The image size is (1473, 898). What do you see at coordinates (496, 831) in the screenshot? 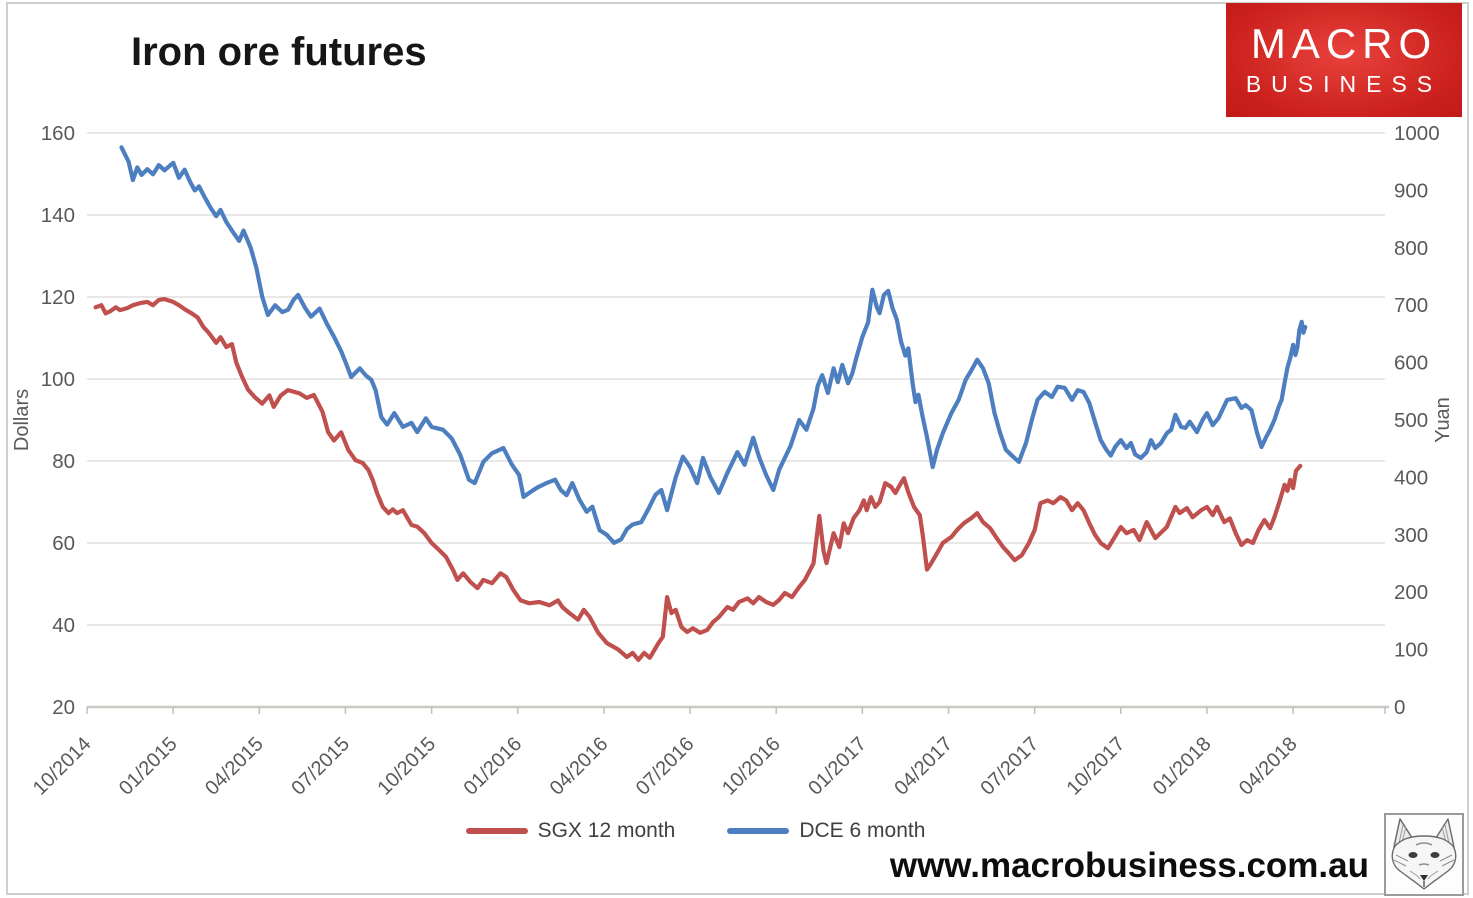
I see `sgx-line-swatch` at bounding box center [496, 831].